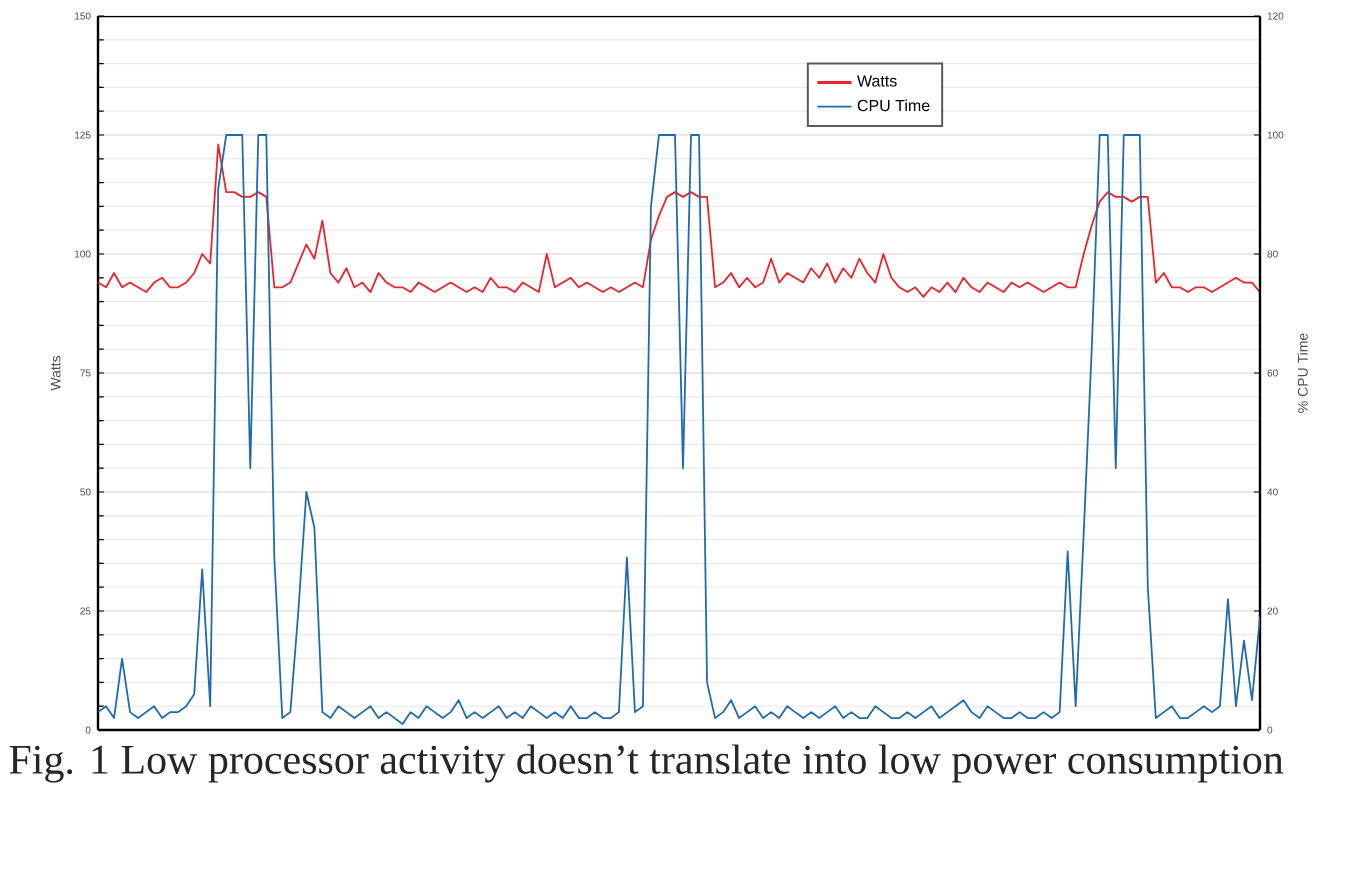 This screenshot has width=1350, height=888. What do you see at coordinates (877, 81) in the screenshot?
I see `legend-label: Watts` at bounding box center [877, 81].